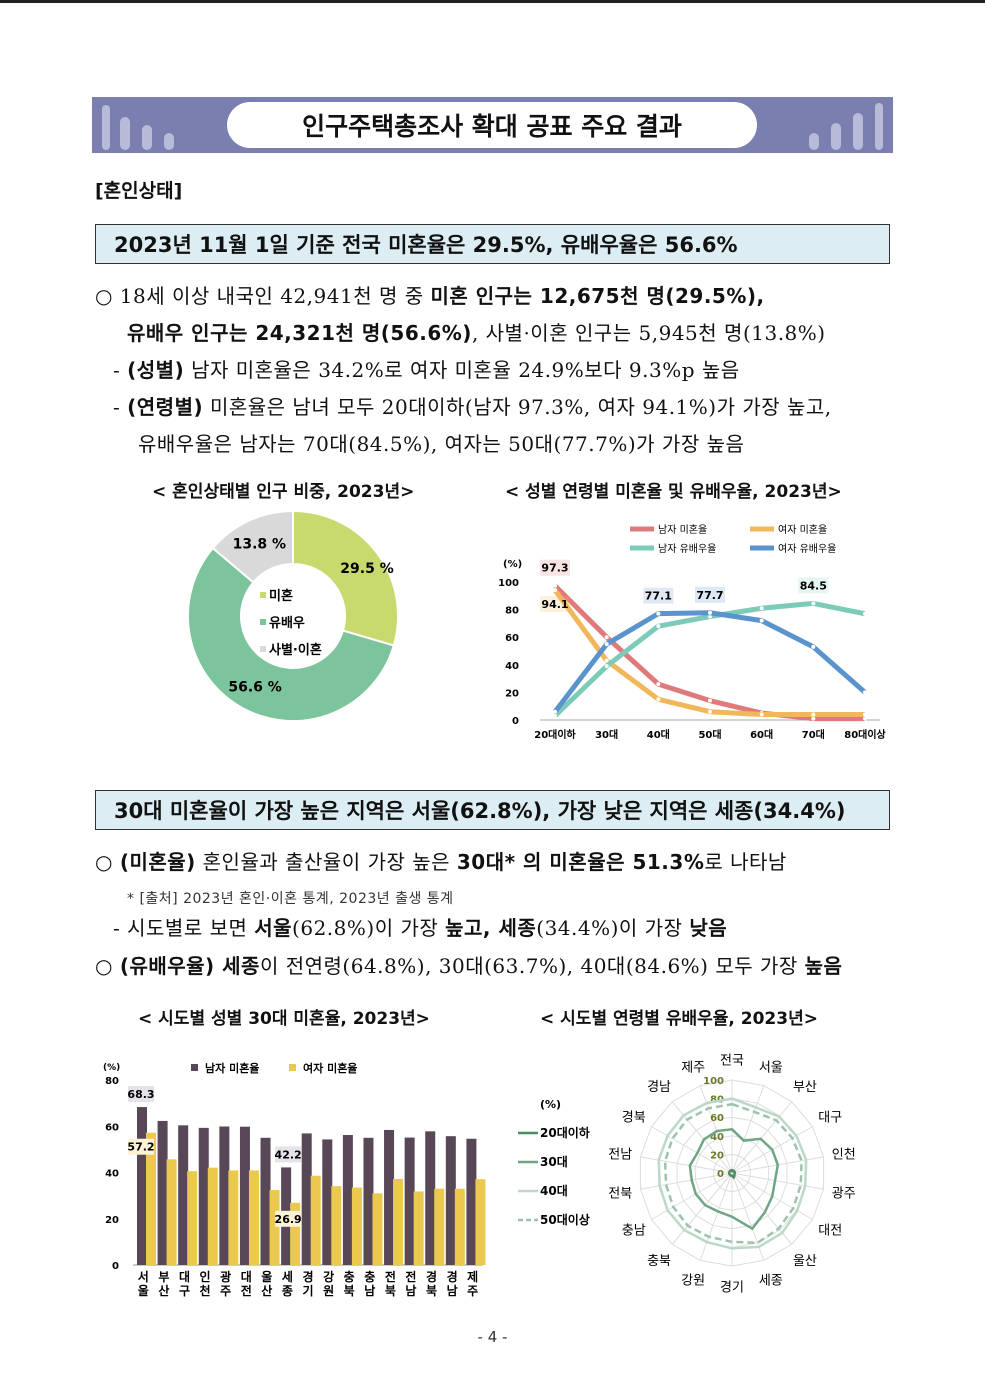 The height and width of the screenshot is (1396, 985). What do you see at coordinates (287, 623) in the screenshot?
I see `legend-label: 유배우` at bounding box center [287, 623].